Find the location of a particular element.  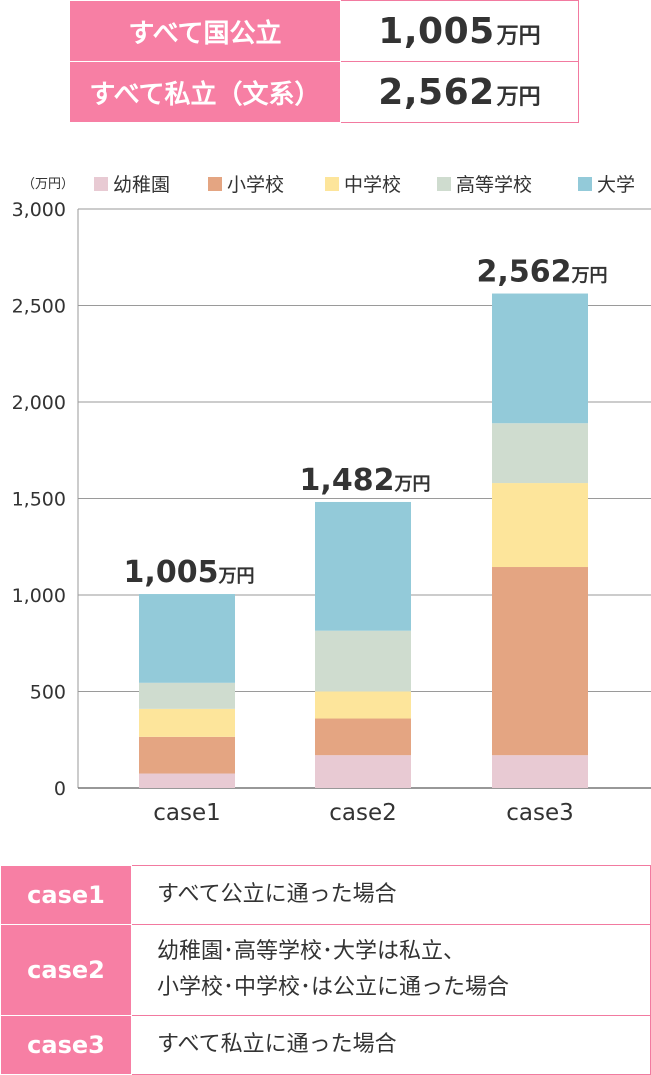

y-tick-label: 0 is located at coordinates (60, 789).